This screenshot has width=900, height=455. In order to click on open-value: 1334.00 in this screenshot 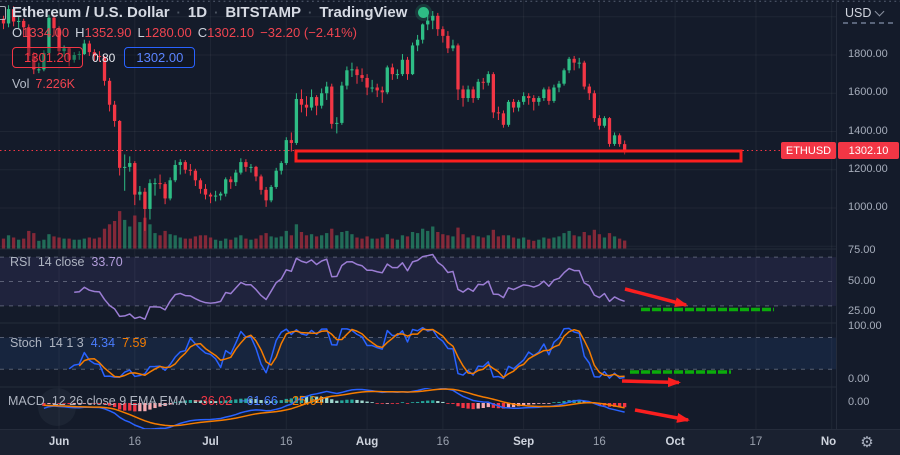, I will do `click(46, 32)`.